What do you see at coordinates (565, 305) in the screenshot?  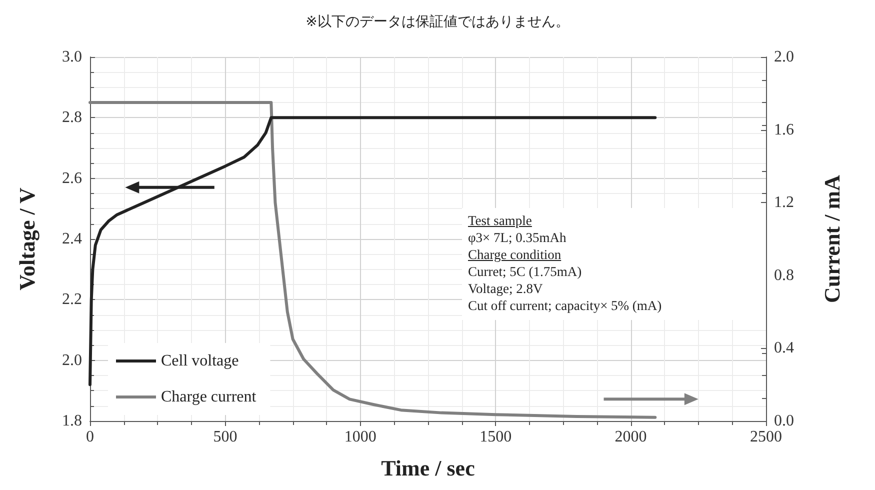 I see `annotation: Cut off current; capacity× 5% (mA)` at bounding box center [565, 305].